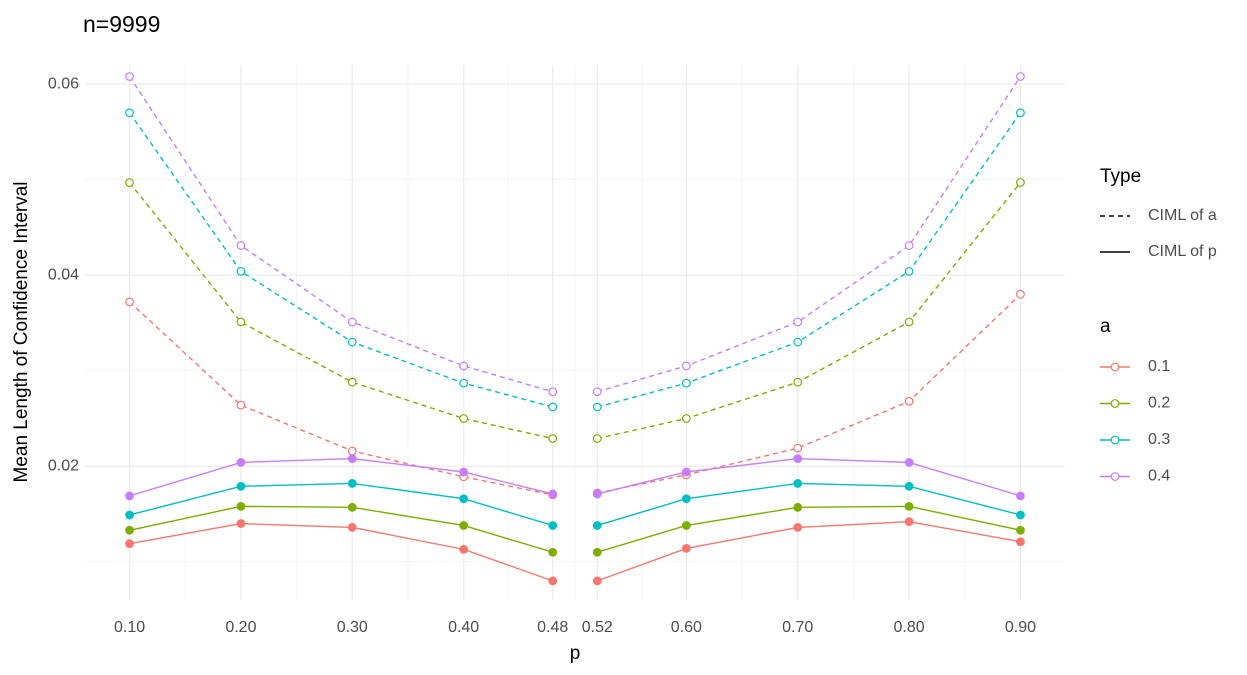  I want to click on x-axis-title: p, so click(575, 653).